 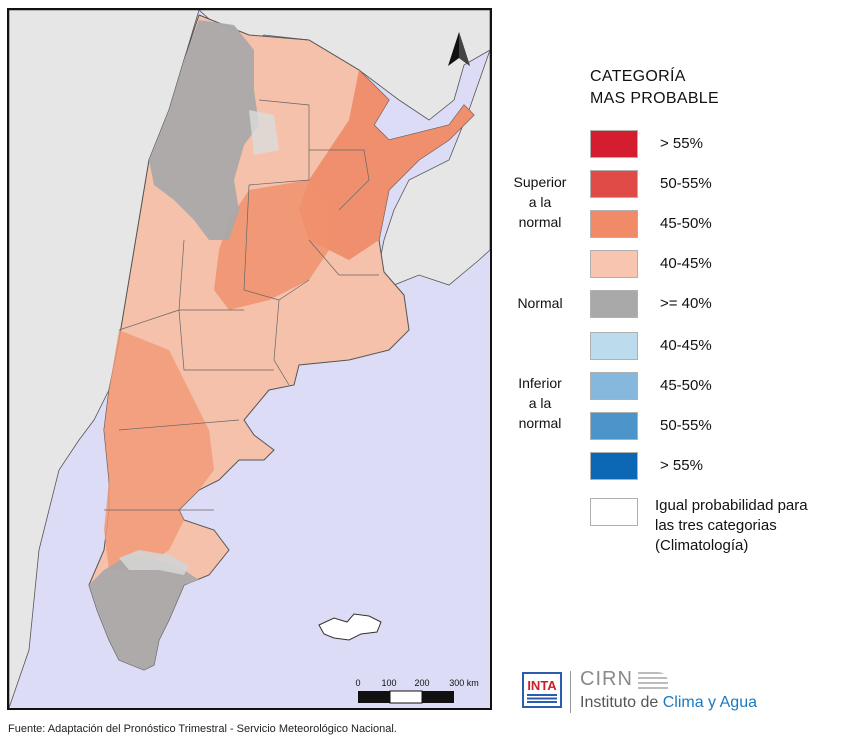 I want to click on zone-orange-center, so click(x=271, y=245).